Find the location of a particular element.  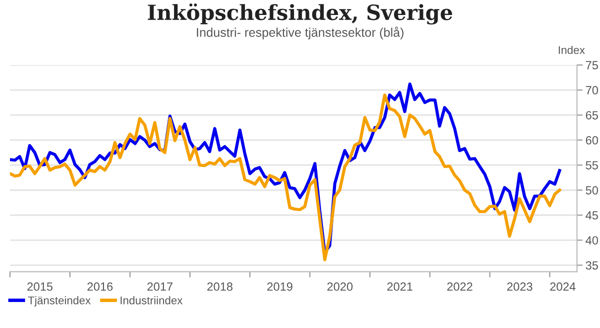

x-tick-label: 2016 is located at coordinates (100, 286).